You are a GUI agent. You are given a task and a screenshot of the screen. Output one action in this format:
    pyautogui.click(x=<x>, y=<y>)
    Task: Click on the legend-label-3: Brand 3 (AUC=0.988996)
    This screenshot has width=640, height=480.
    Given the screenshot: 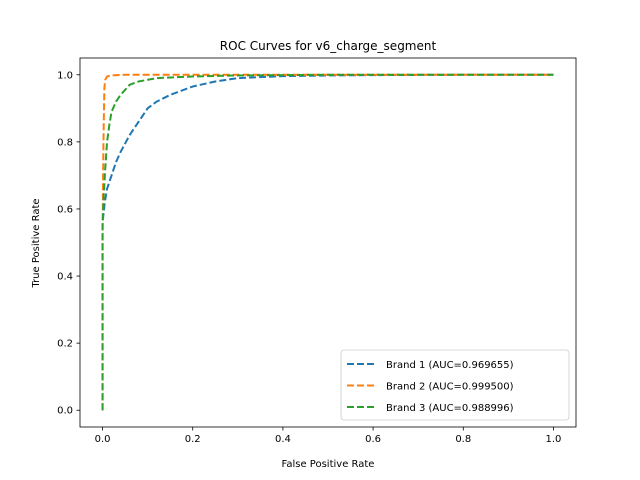 What is the action you would take?
    pyautogui.click(x=450, y=408)
    